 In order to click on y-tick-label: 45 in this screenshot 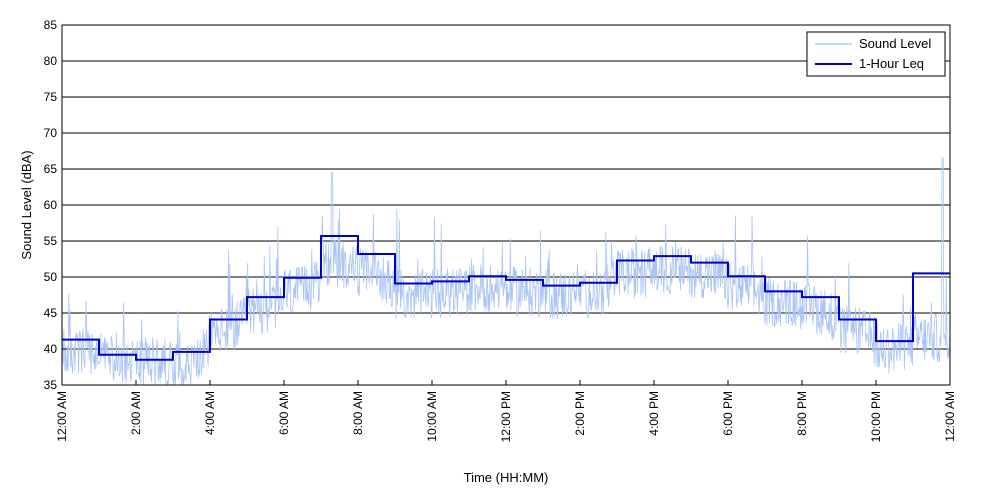, I will do `click(51, 313)`.